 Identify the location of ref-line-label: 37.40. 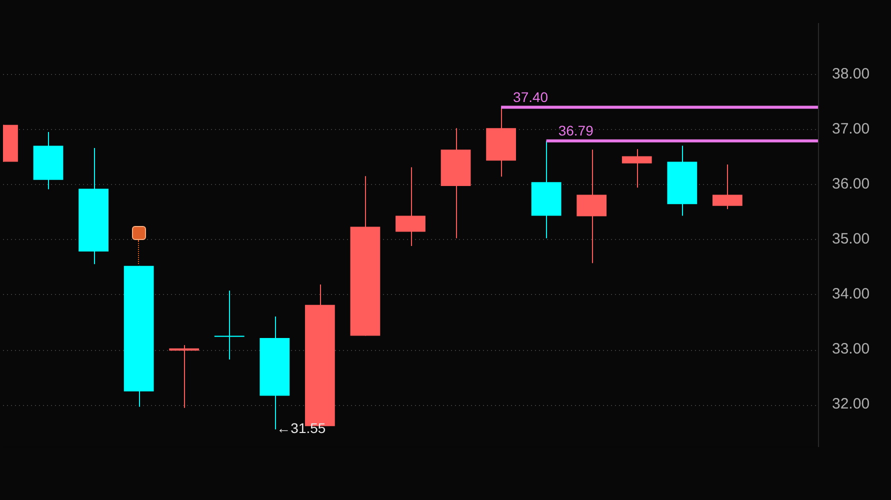
(530, 97).